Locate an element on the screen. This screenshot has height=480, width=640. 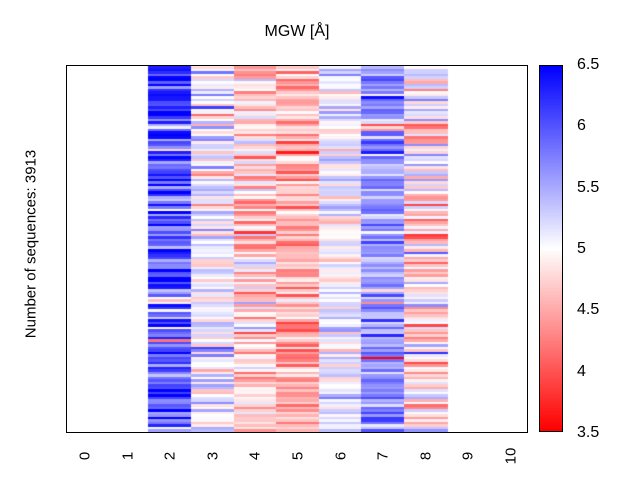
chart-title: MGW [Å] is located at coordinates (297, 31).